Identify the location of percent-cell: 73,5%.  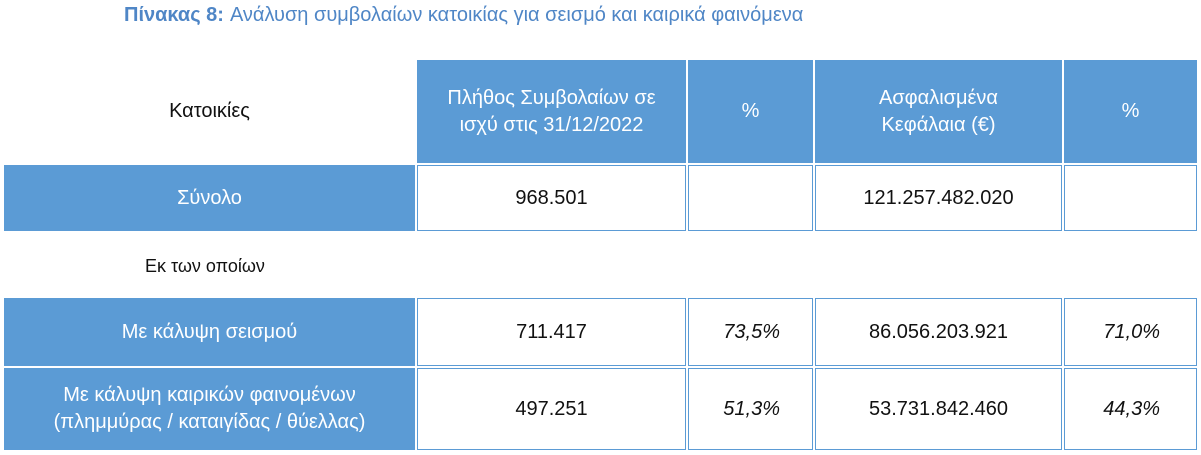
(750, 332).